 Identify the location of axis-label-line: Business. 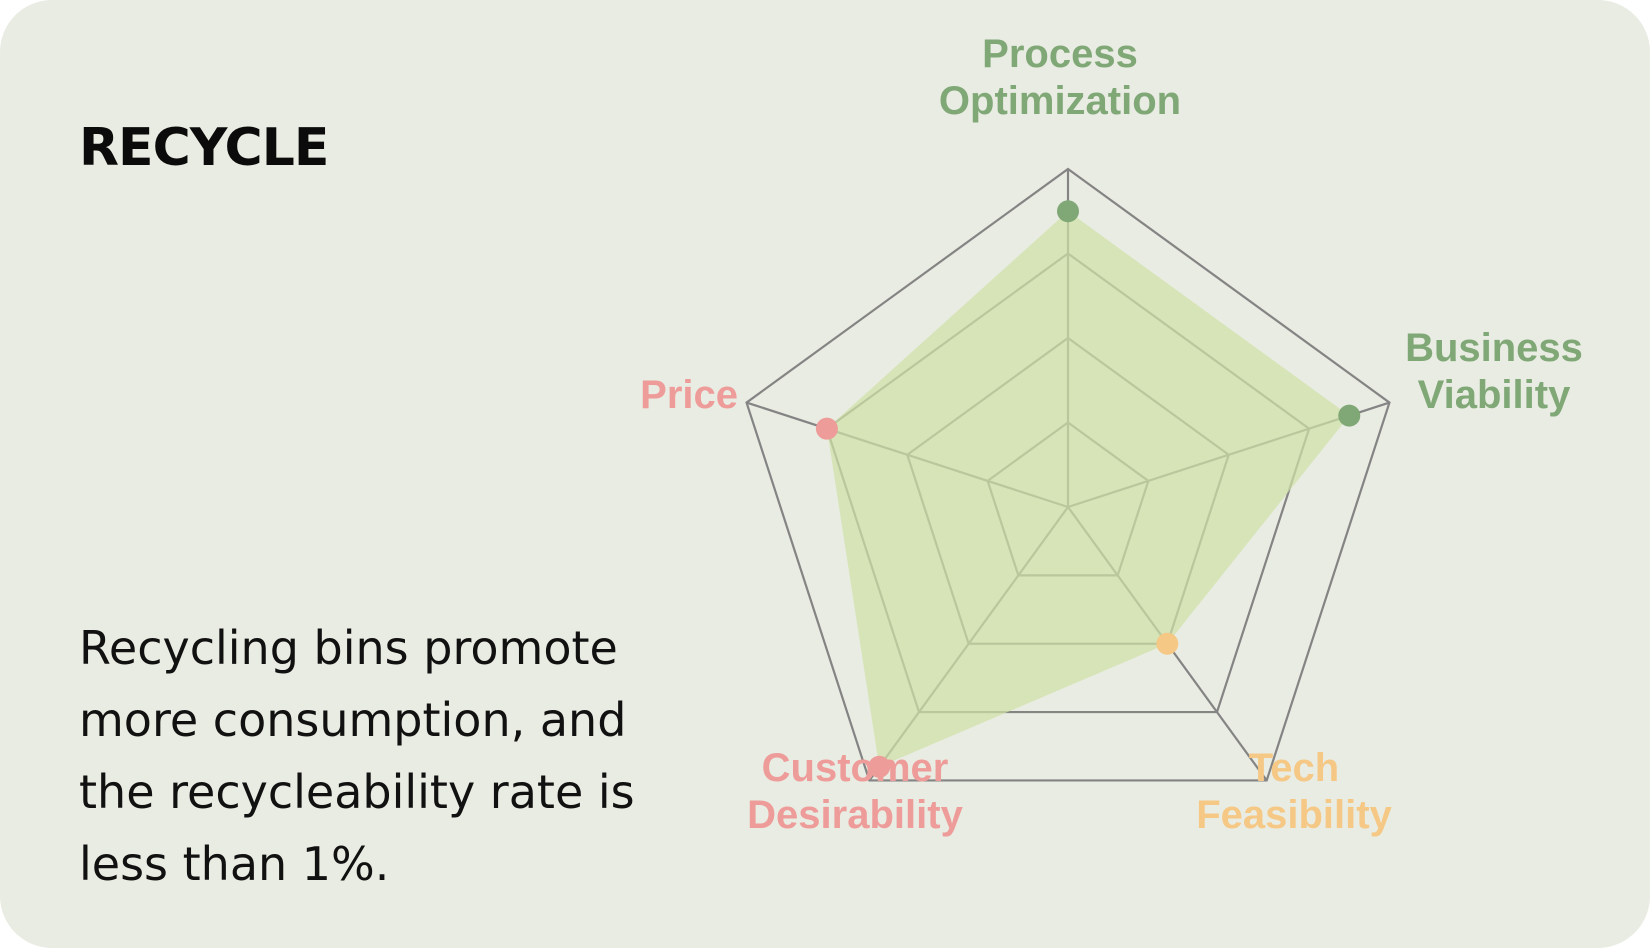
(1494, 348).